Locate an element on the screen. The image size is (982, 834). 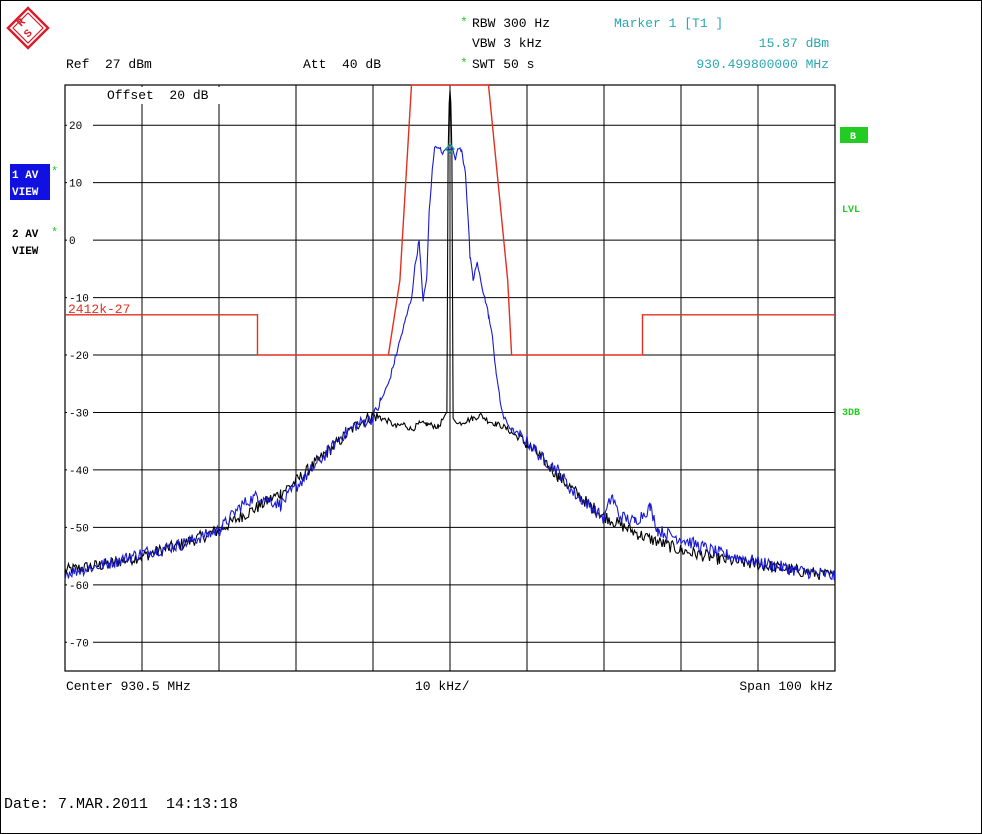
vbw-setting: VBW 3 kHz is located at coordinates (507, 43).